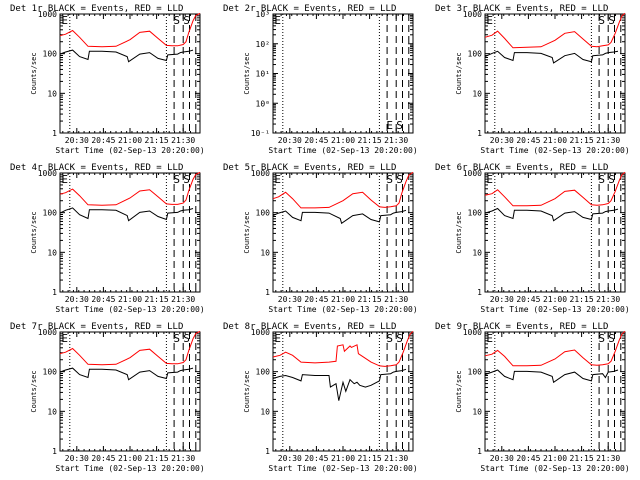 The image size is (640, 480). I want to click on y-tick-label: 10⁻¹, so click(260, 133).